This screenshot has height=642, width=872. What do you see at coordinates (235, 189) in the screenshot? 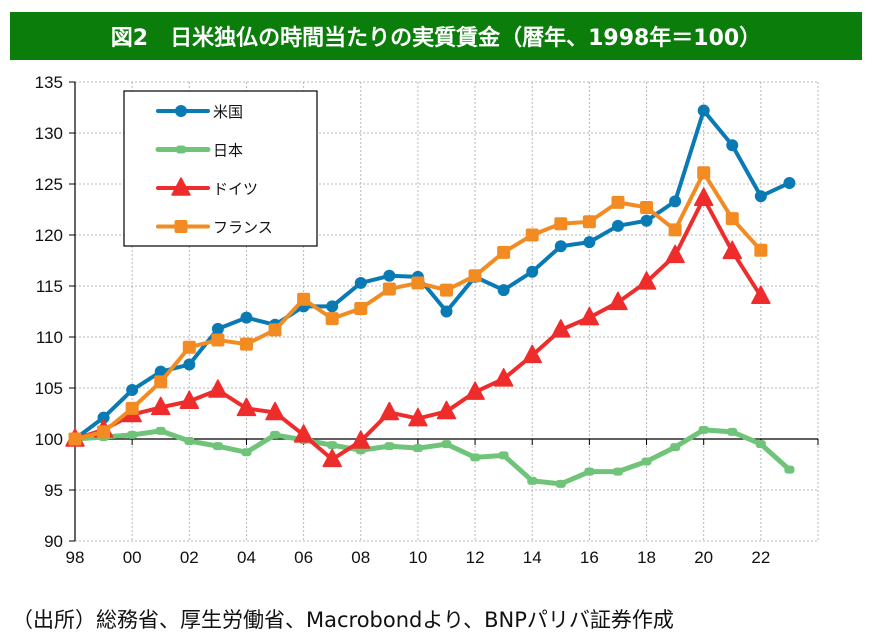
I see `legend-label: ドイツ` at bounding box center [235, 189].